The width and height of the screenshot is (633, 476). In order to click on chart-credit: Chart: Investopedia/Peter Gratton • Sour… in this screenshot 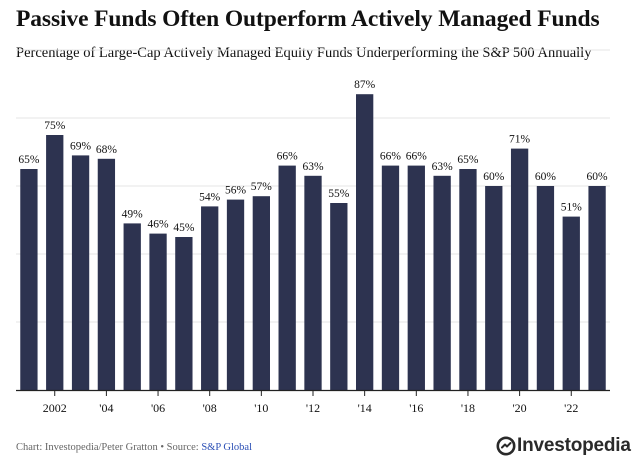, I will do `click(109, 447)`.